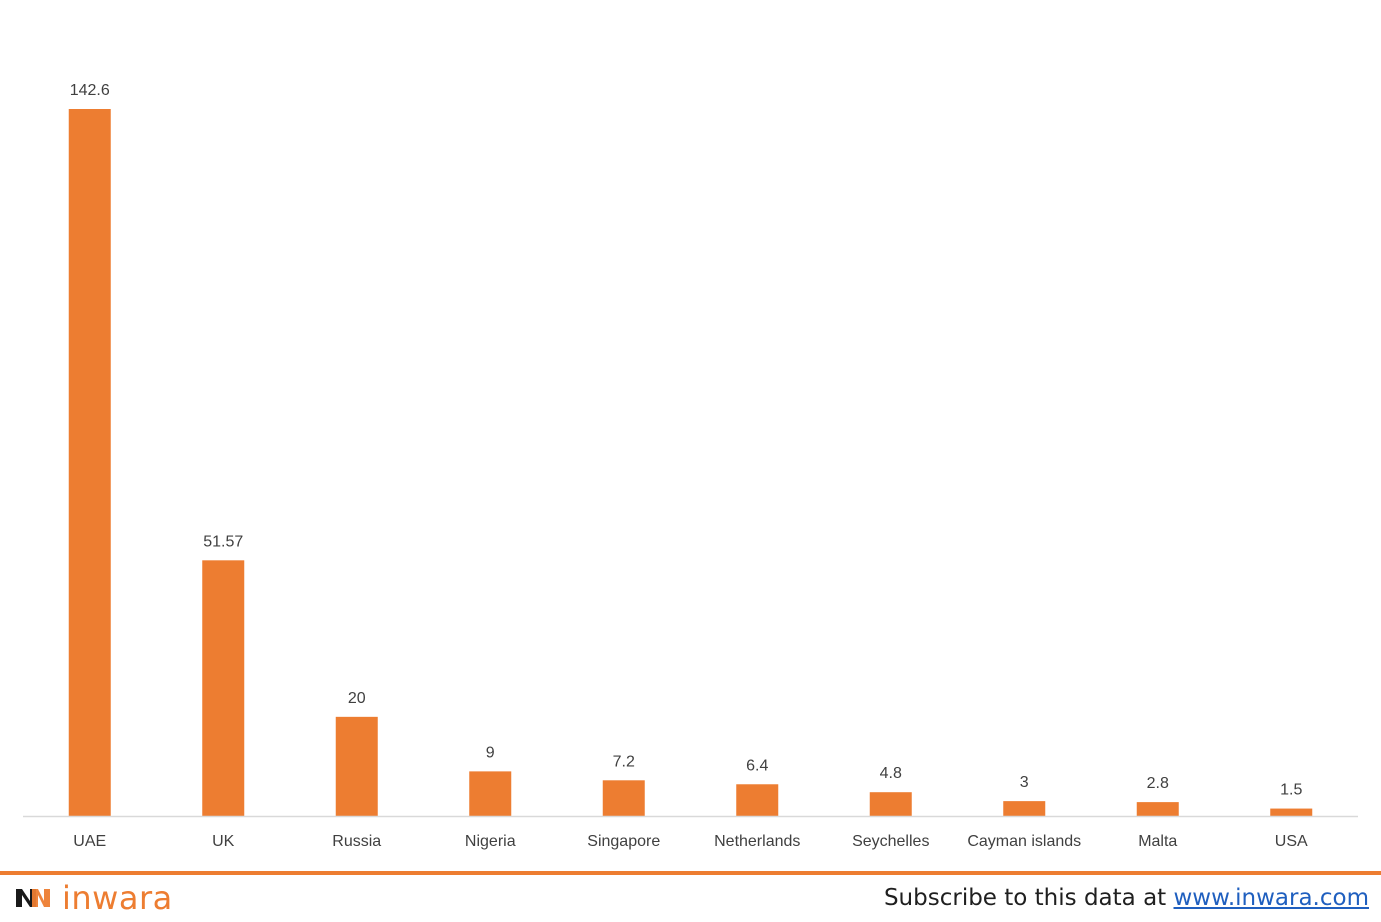 The image size is (1381, 922). I want to click on data-label-netherlands: 6.4, so click(757, 765).